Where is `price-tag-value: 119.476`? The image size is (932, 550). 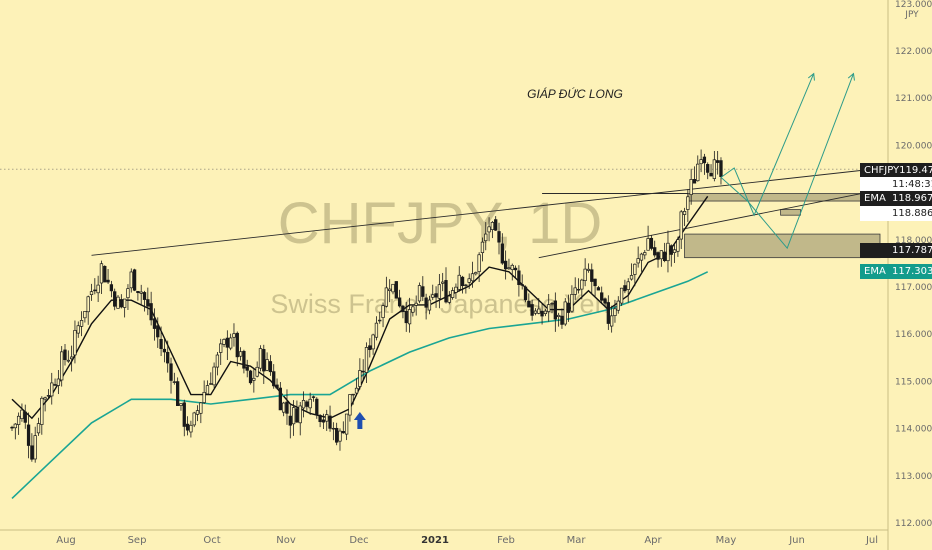
price-tag-value: 119.476 is located at coordinates (915, 170).